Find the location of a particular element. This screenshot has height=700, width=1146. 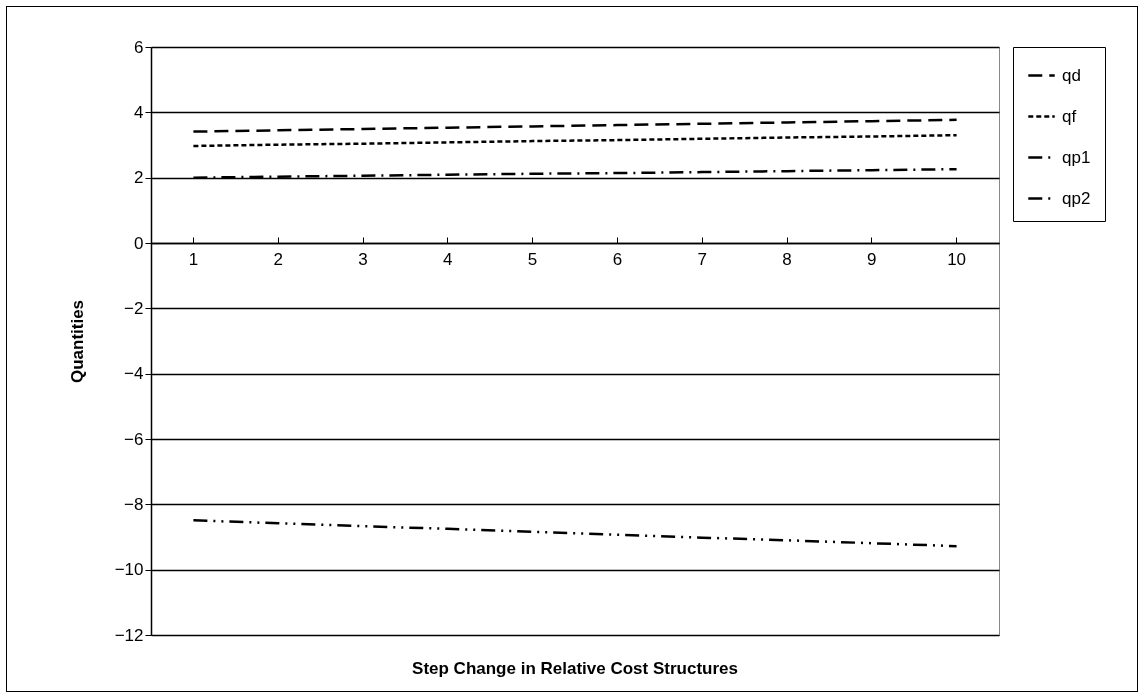

x-tick-label: 9 is located at coordinates (872, 259).